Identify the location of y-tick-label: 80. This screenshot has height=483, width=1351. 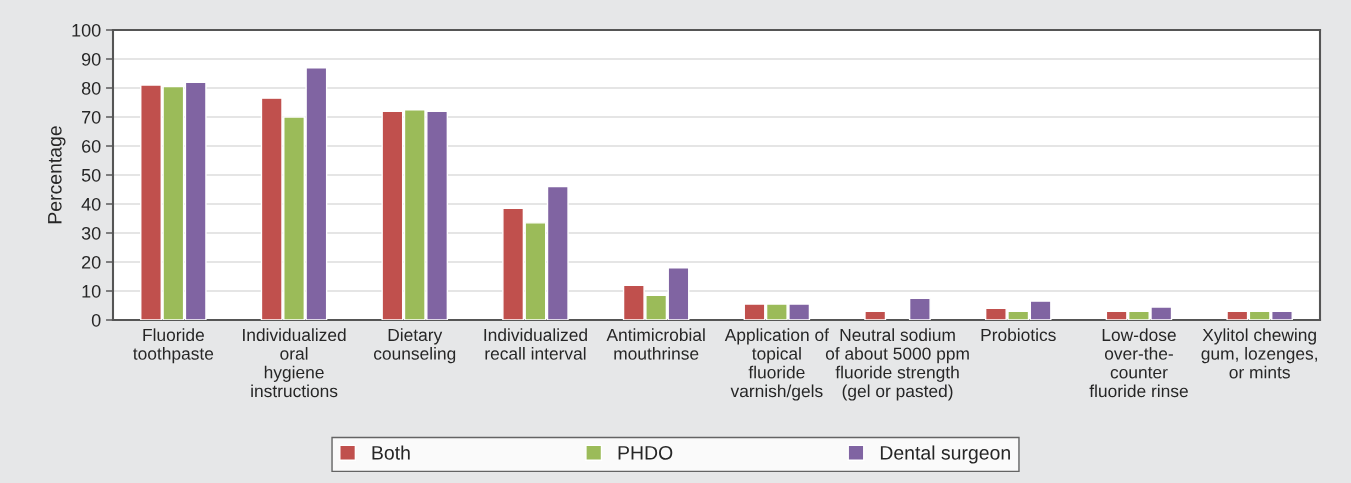
(91, 88).